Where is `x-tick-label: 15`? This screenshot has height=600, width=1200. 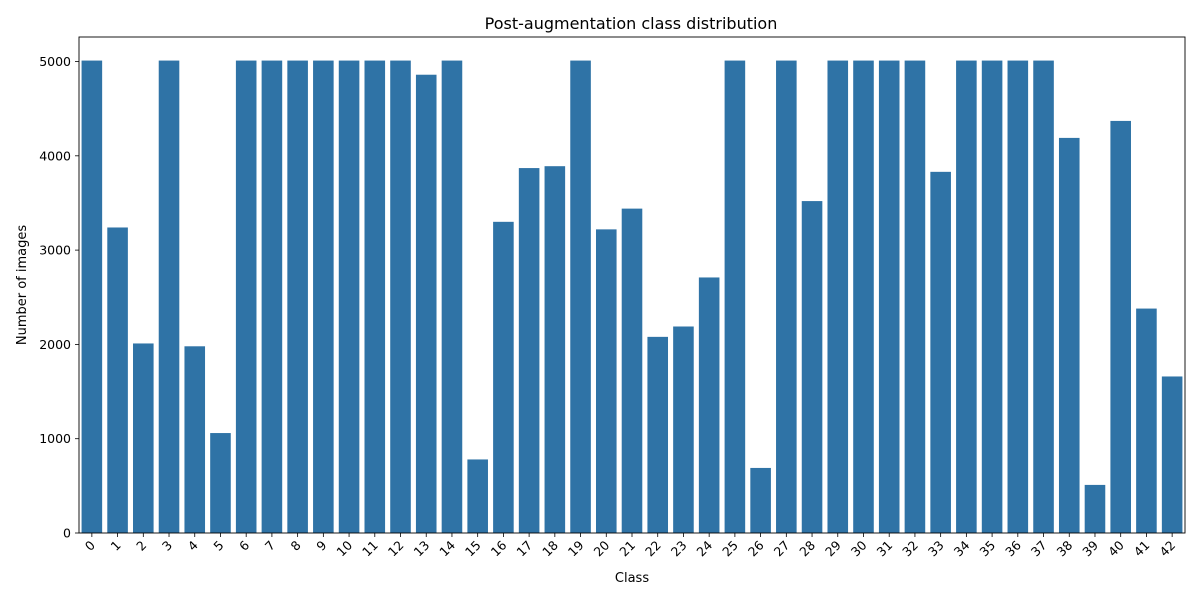
x-tick-label: 15 is located at coordinates (473, 549).